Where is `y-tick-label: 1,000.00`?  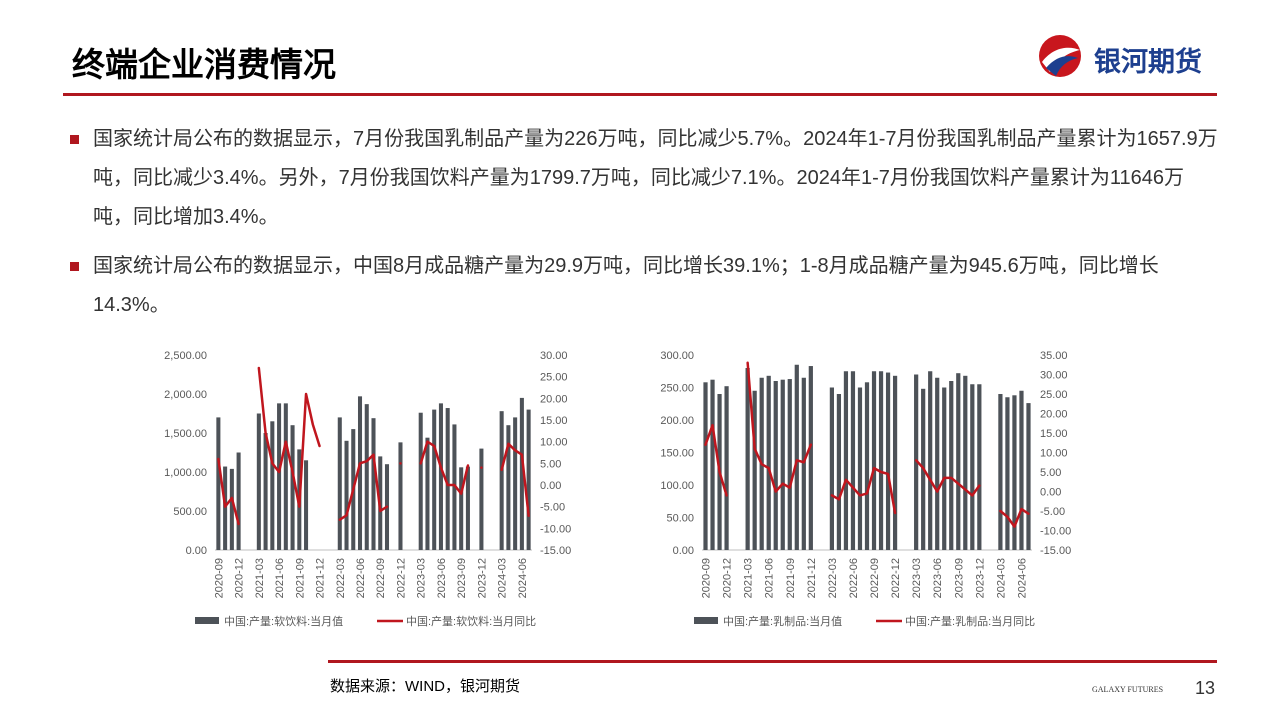
y-tick-label: 1,000.00 is located at coordinates (185, 473).